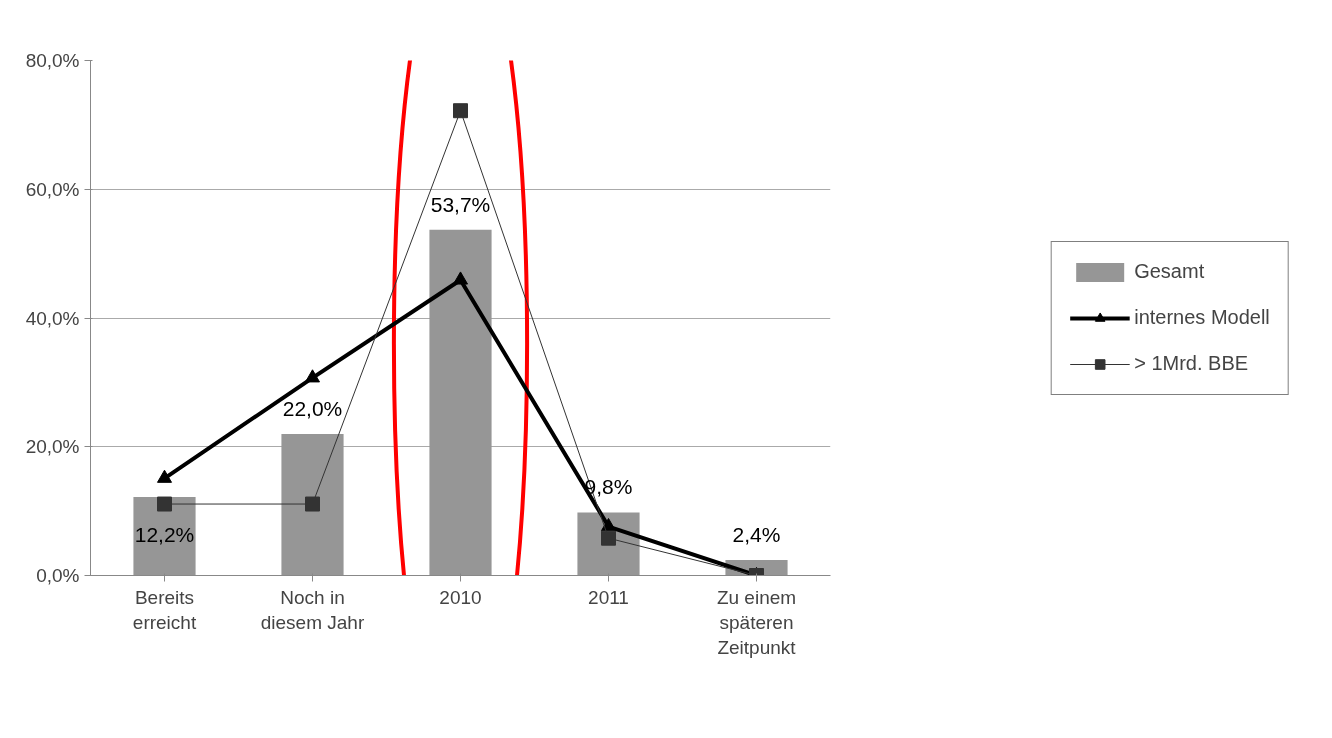  Describe the element at coordinates (756, 622) in the screenshot. I see `x-tick-label: Zu einem späteren Zeitpunkt` at that location.